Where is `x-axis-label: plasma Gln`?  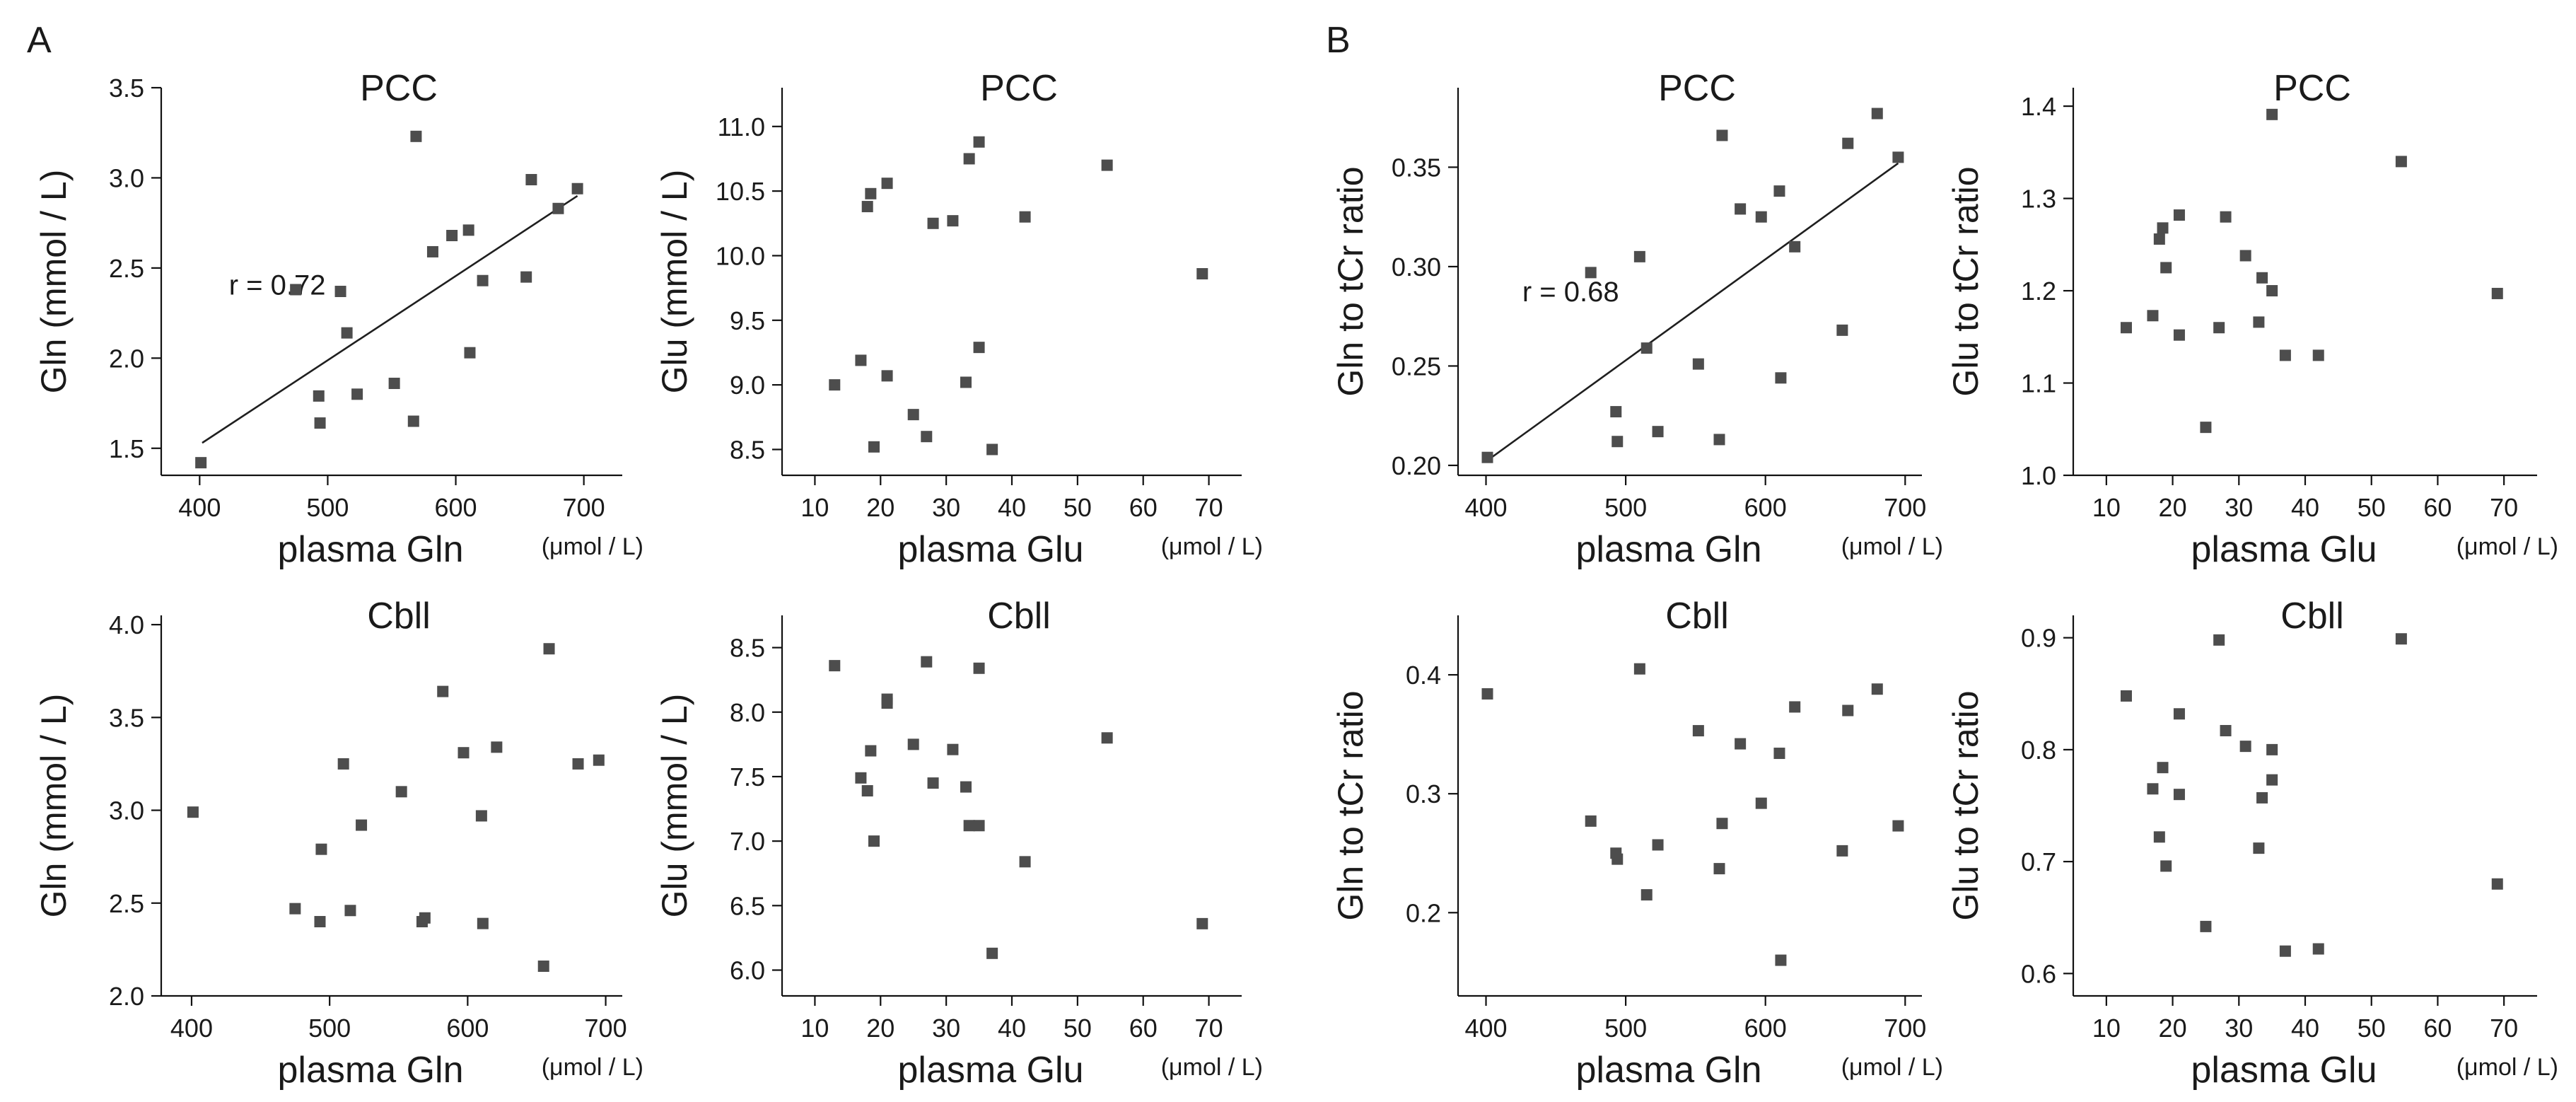 x-axis-label: plasma Gln is located at coordinates (371, 549).